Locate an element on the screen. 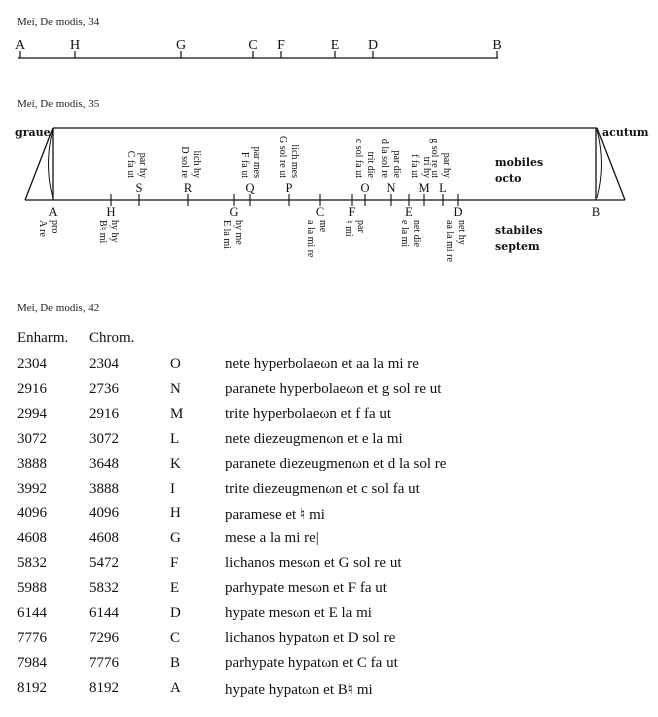 The width and height of the screenshot is (658, 717). lower-note-name: net hyaa la mi re is located at coordinates (455, 241).